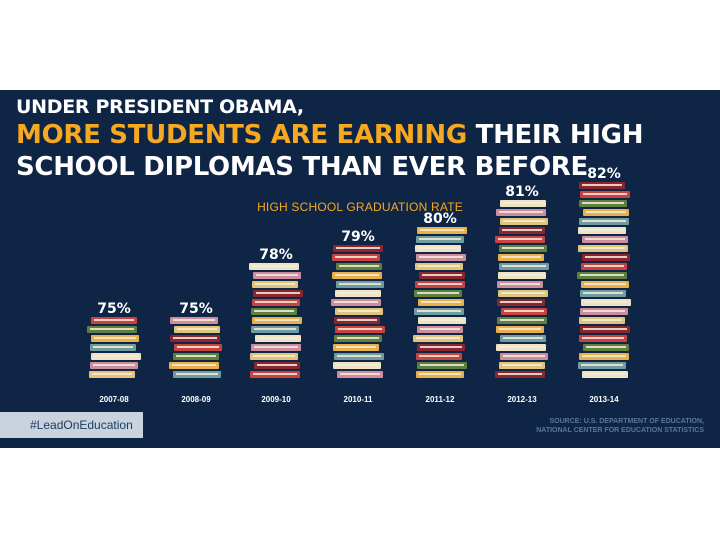 The width and height of the screenshot is (720, 540). I want to click on headline-accent: MORE STUDENTS ARE EARNING, so click(241, 135).